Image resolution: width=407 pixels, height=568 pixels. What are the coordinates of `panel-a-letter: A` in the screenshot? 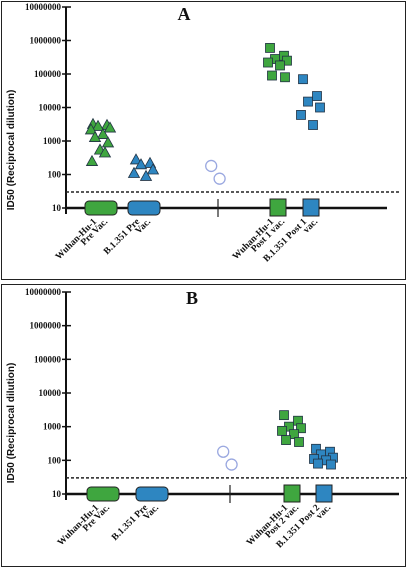 It's located at (184, 14).